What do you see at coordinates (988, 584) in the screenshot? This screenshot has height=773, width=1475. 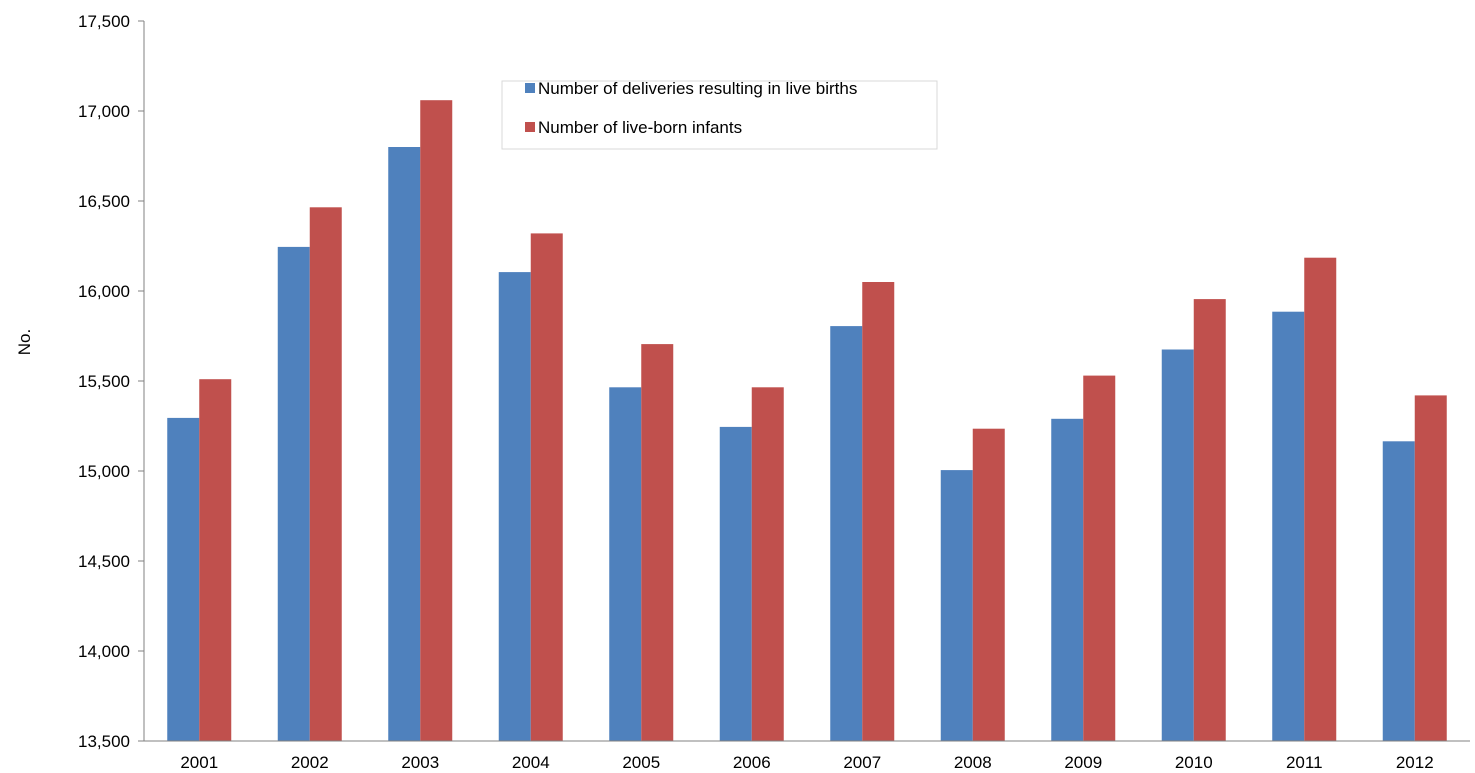 I see `bar-infants-2008` at bounding box center [988, 584].